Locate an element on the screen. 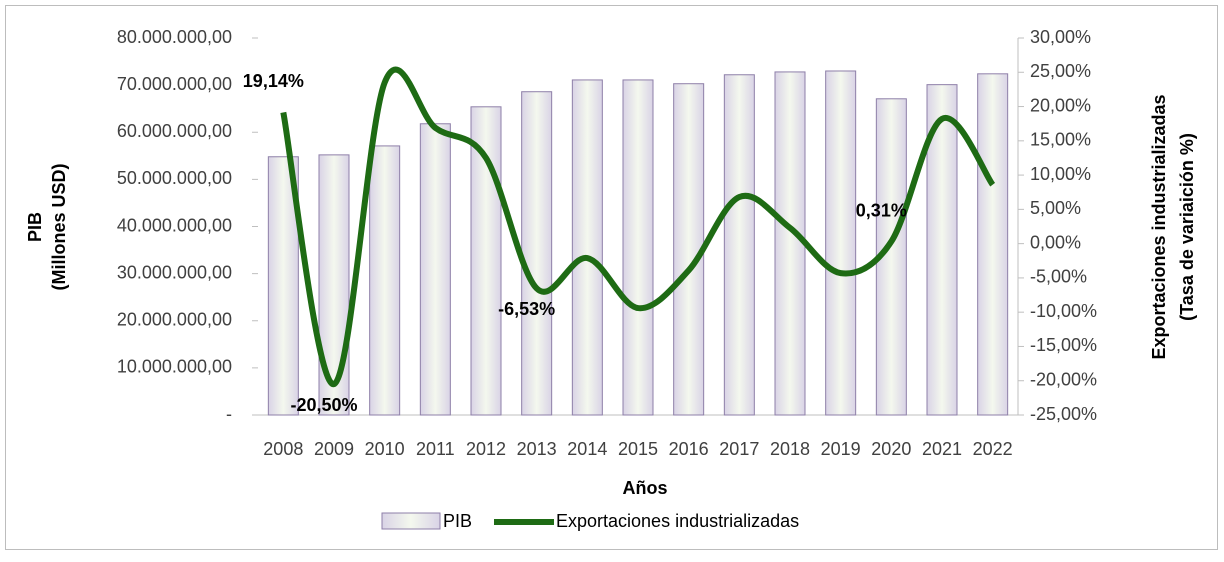 This screenshot has height=562, width=1224. y-tick-label: 60.000.000,00 is located at coordinates (174, 131).